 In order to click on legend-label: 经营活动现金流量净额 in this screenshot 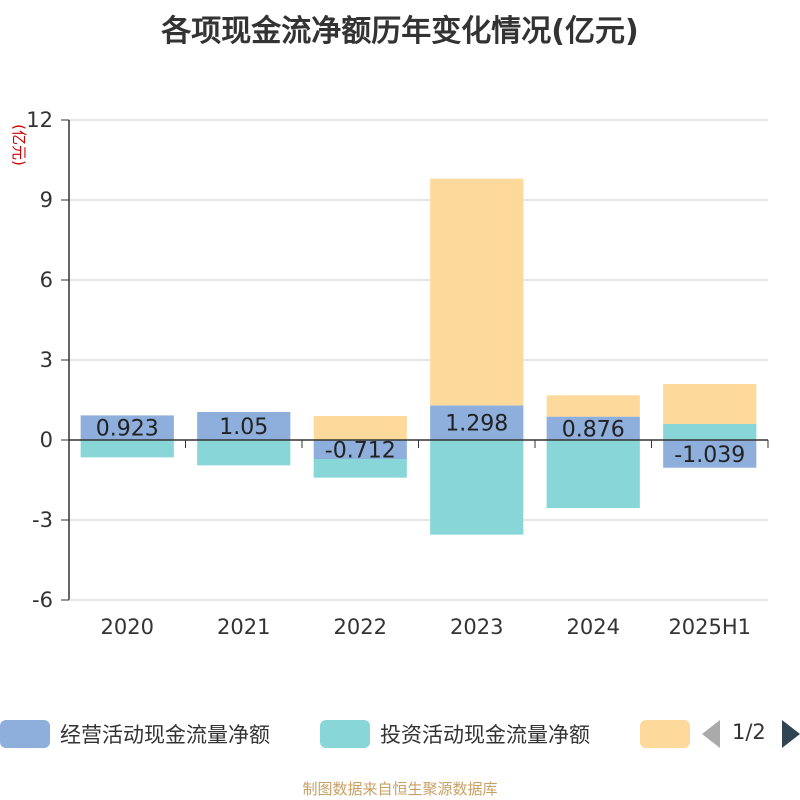, I will do `click(165, 735)`.